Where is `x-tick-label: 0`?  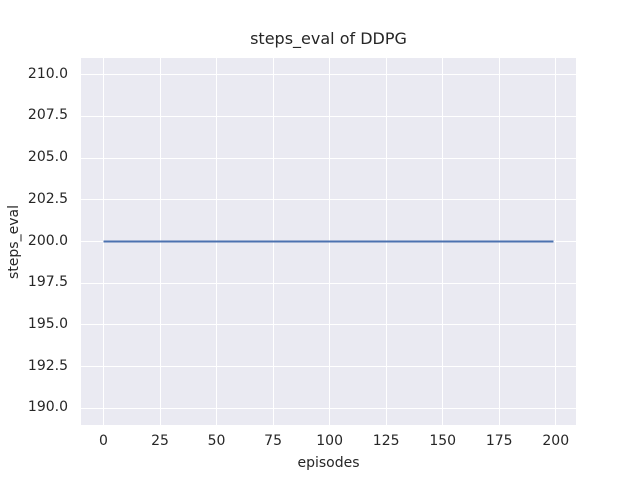
x-tick-label: 0 is located at coordinates (103, 441).